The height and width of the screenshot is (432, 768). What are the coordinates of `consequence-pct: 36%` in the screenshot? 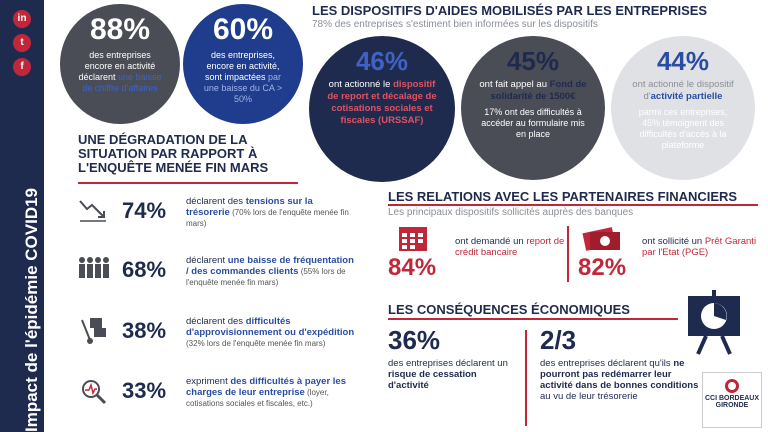 It's located at (414, 340).